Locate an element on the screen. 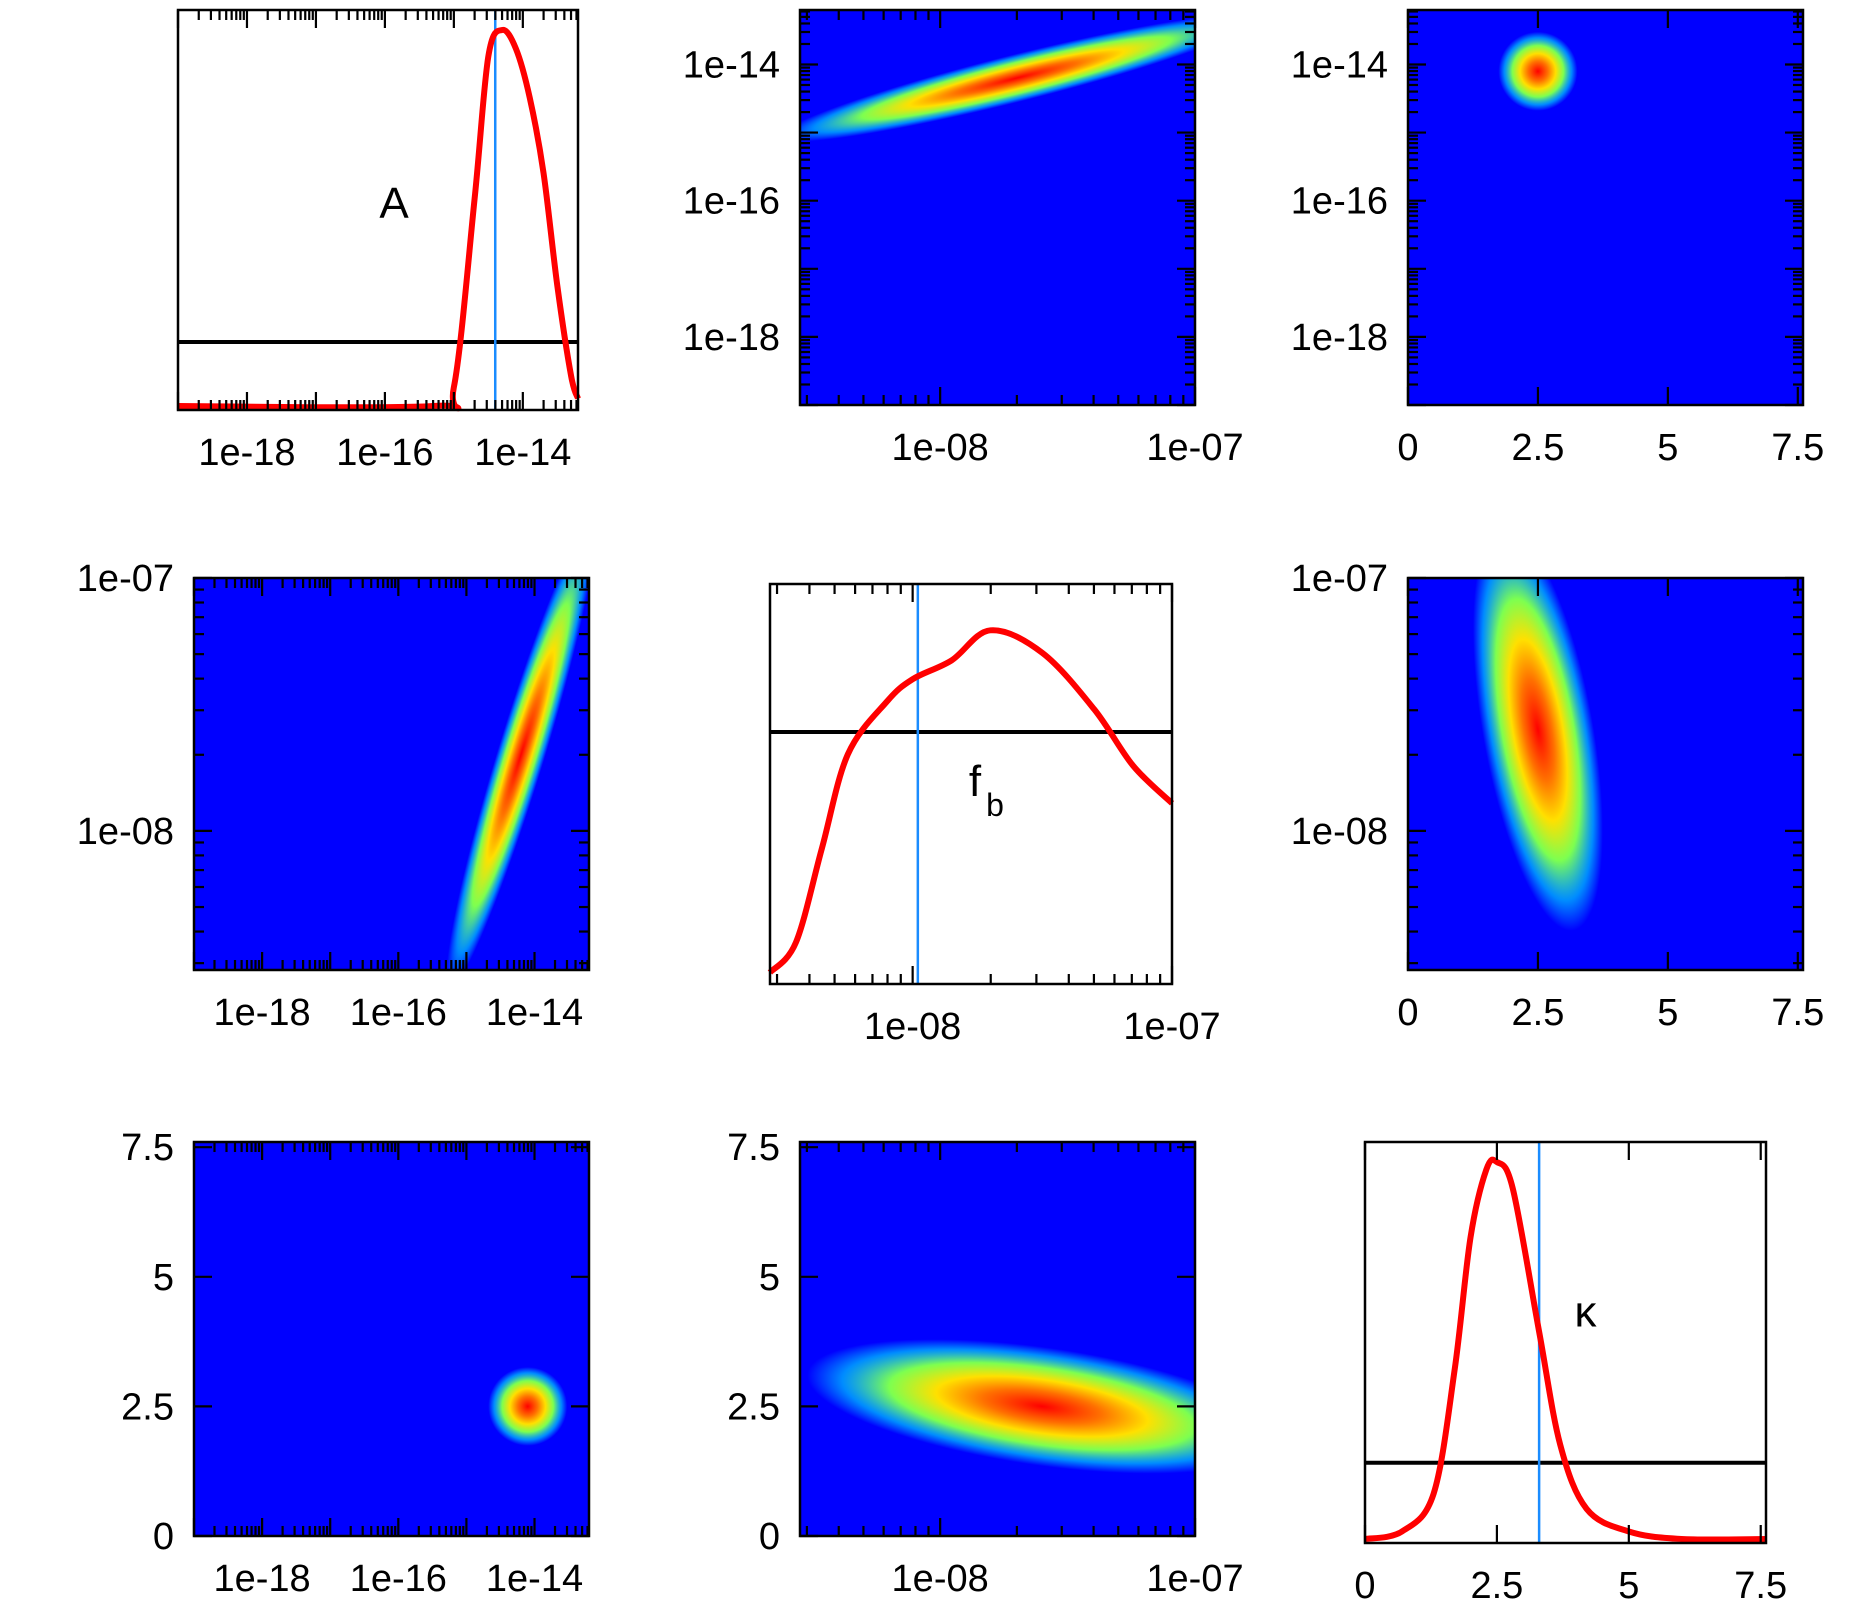  parameter-label: κ is located at coordinates (1586, 1311).